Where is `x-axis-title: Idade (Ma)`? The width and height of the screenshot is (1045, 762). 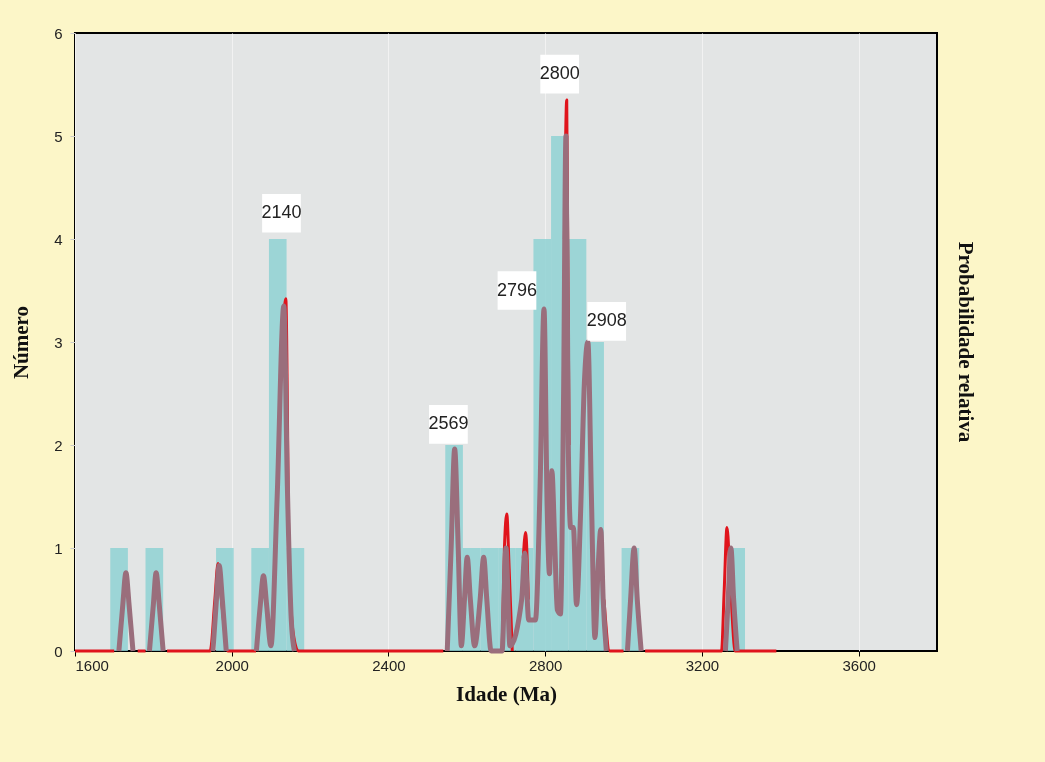
x-axis-title: Idade (Ma) is located at coordinates (506, 693).